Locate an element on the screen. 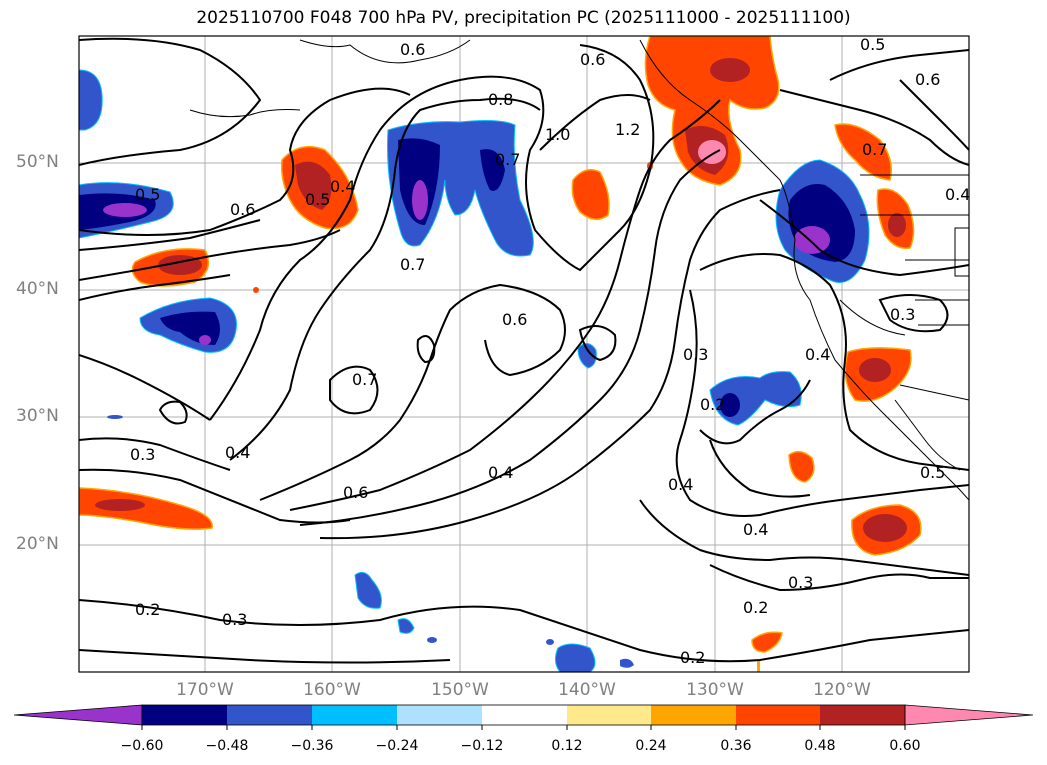 The image size is (1047, 765). colorbar-extend-high is located at coordinates (969, 715).